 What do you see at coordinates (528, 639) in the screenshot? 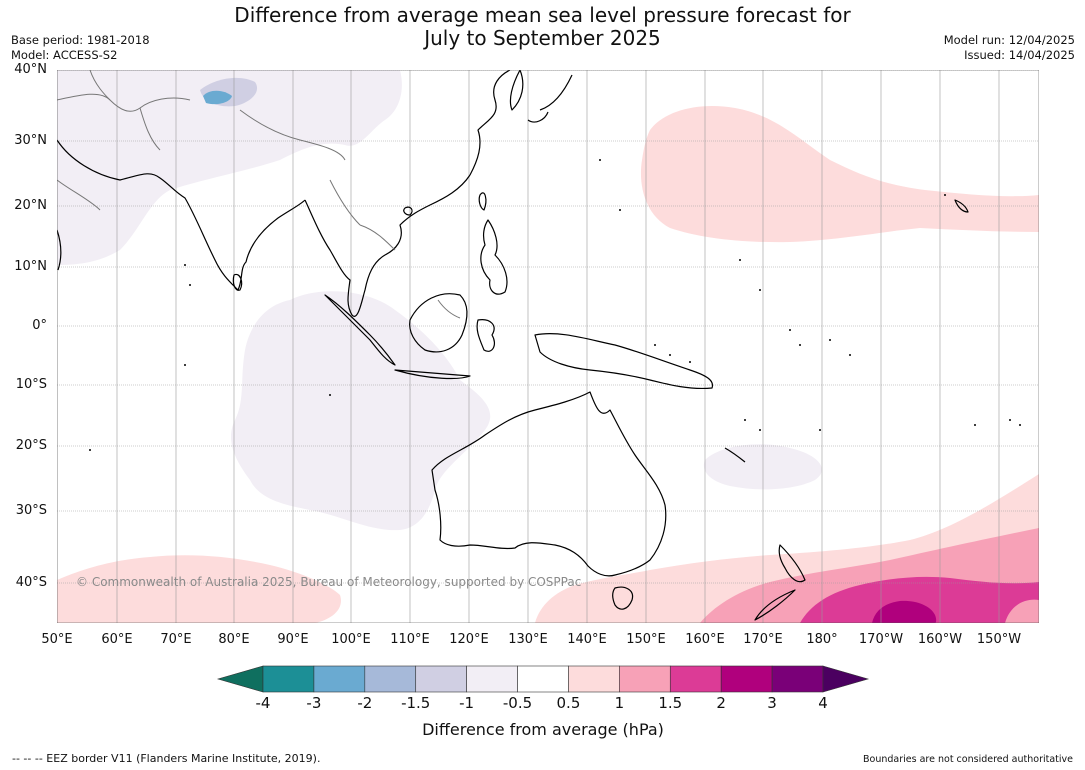
I see `lon-label: 130°E` at bounding box center [528, 639].